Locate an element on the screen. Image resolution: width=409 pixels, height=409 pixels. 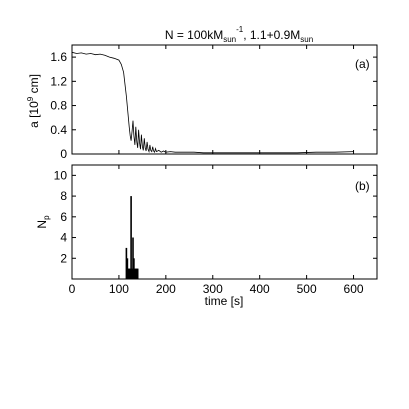
y-tick-label-a: 1.6 is located at coordinates (58, 57).